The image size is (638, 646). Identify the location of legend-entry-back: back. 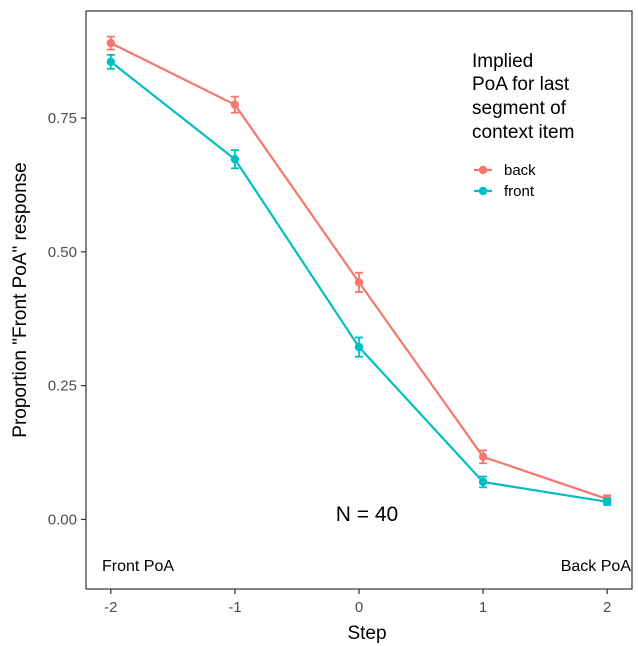
(505, 170).